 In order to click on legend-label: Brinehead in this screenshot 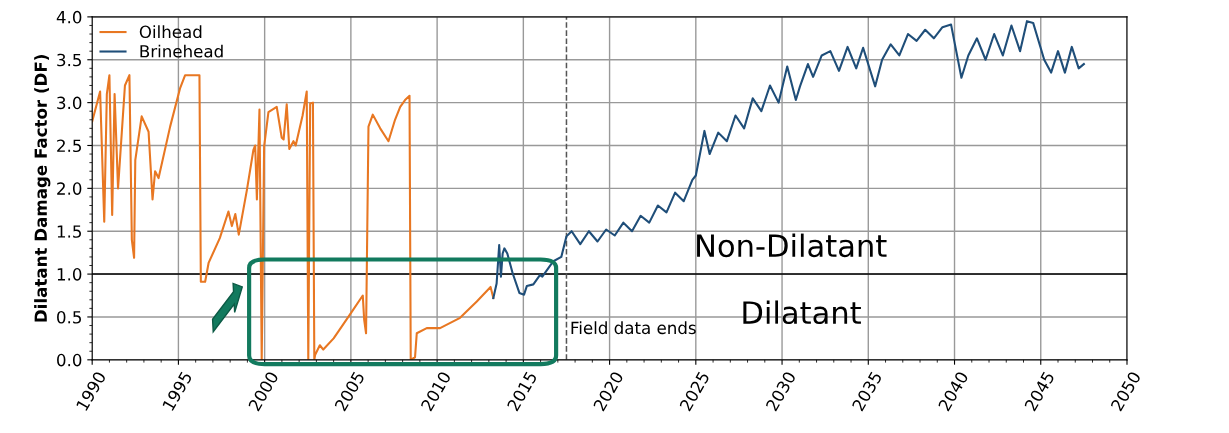, I will do `click(181, 51)`.